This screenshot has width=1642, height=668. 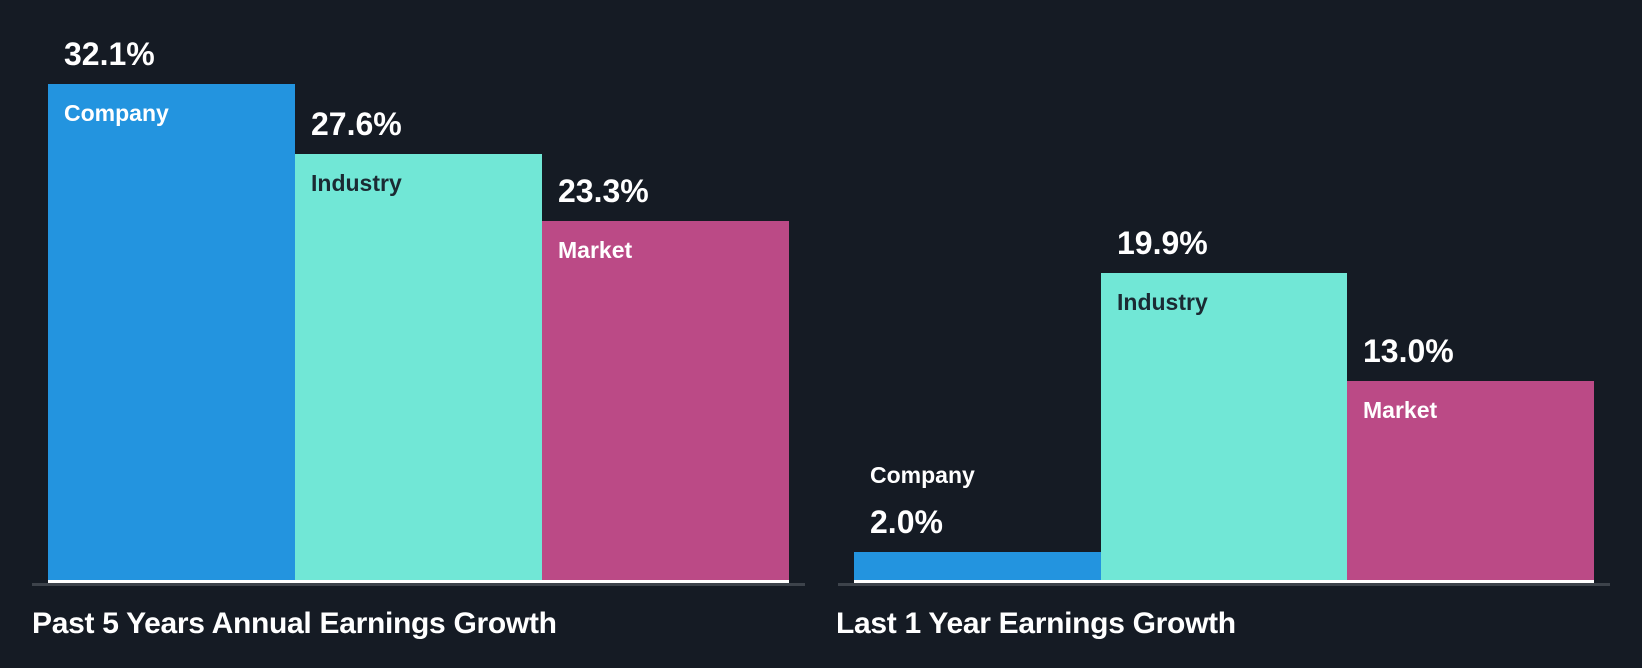 I want to click on market-value: 23.3%, so click(x=603, y=191).